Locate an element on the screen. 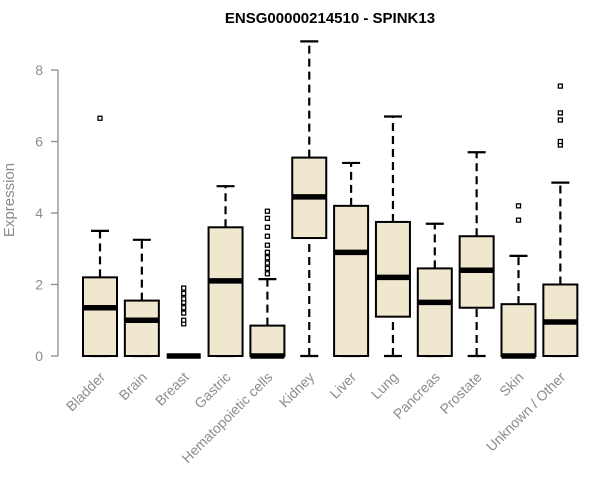 This screenshot has height=500, width=600. y-tick-label: 6 is located at coordinates (39, 142).